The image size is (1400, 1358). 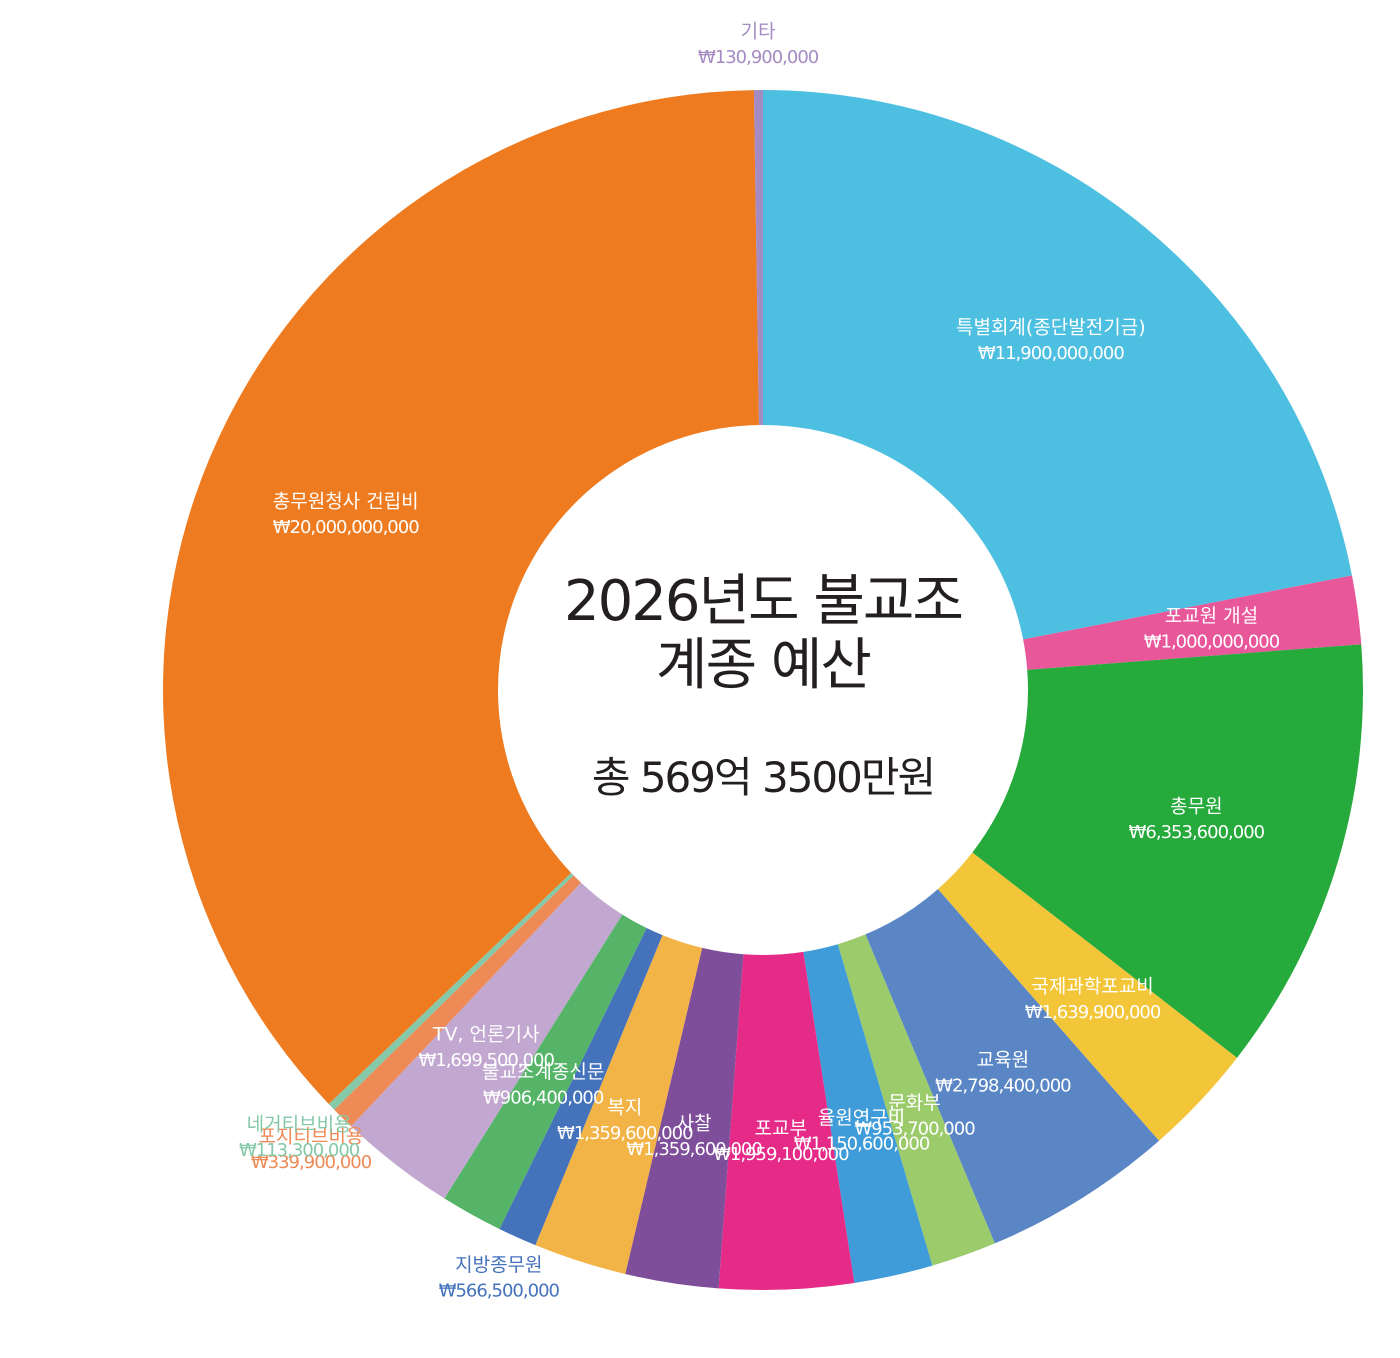 What do you see at coordinates (299, 1125) in the screenshot?
I see `slice-label: 네거티브비용` at bounding box center [299, 1125].